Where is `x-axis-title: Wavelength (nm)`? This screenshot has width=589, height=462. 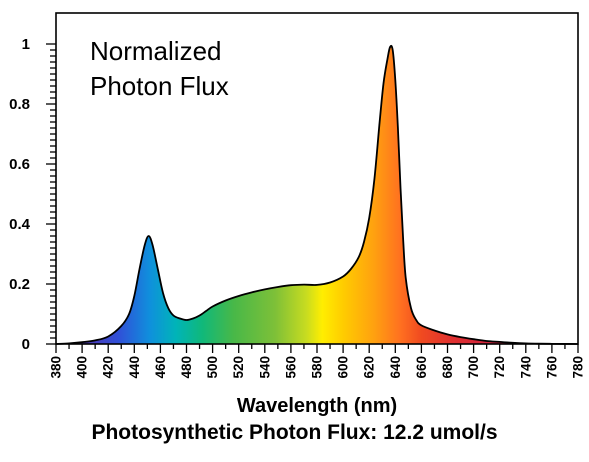
x-axis-title: Wavelength (nm) is located at coordinates (317, 406).